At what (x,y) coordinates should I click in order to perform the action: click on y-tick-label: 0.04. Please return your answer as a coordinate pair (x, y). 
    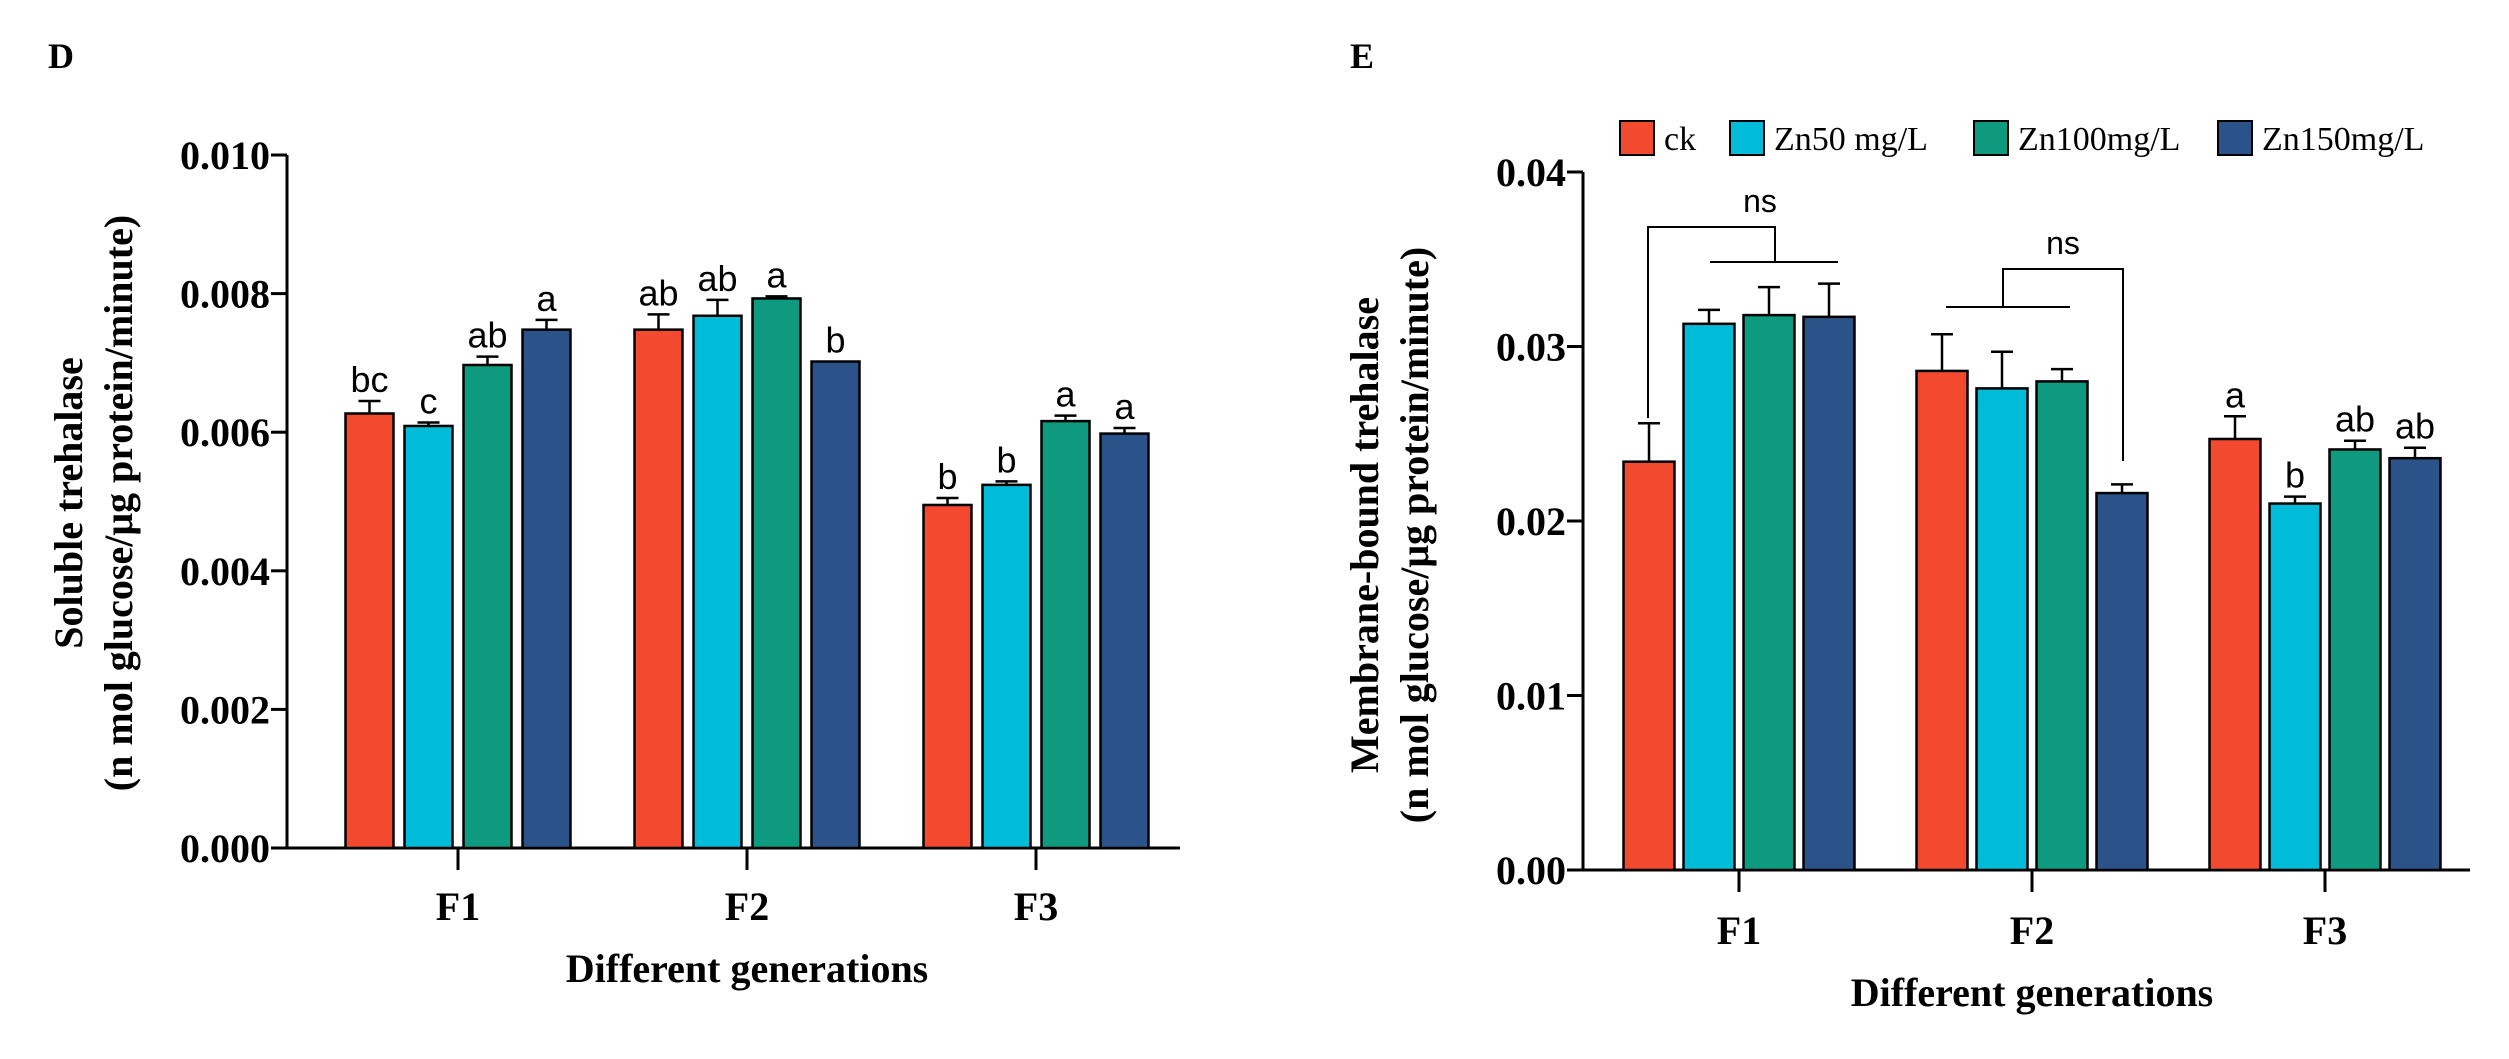
    Looking at the image, I should click on (1531, 172).